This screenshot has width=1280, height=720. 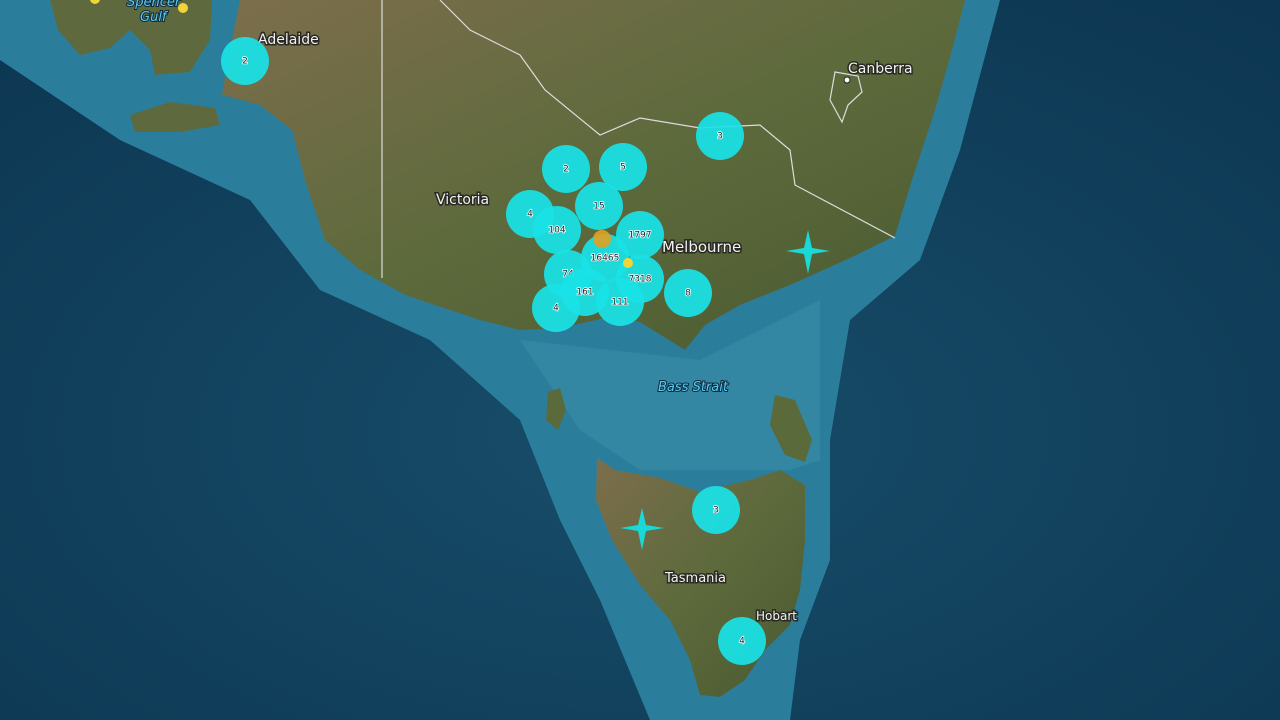 I want to click on king-island, so click(x=556, y=409).